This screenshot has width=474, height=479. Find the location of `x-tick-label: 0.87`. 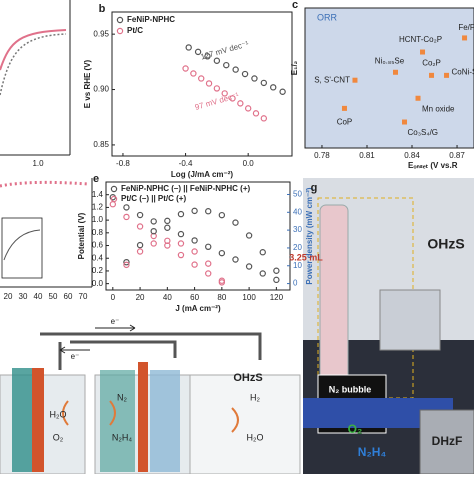

x-tick-label: 0.87 is located at coordinates (457, 155).